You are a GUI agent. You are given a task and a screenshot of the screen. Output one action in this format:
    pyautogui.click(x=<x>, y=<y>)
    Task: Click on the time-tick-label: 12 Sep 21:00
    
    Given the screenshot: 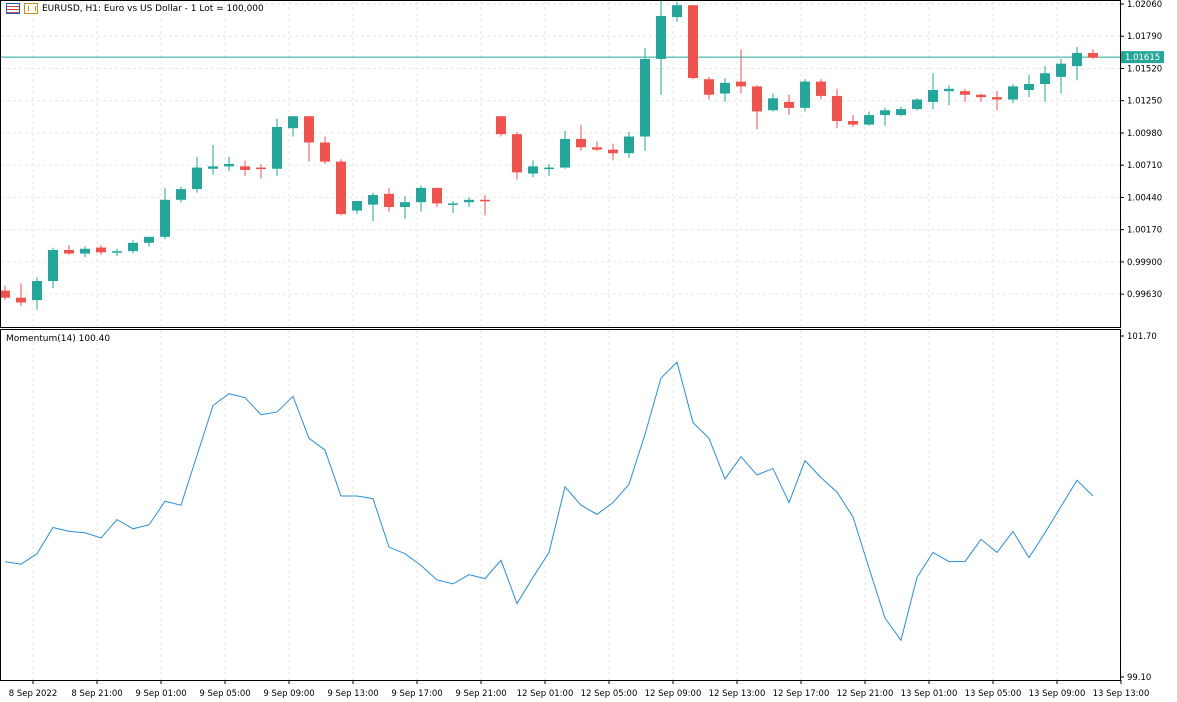 What is the action you would take?
    pyautogui.click(x=865, y=694)
    